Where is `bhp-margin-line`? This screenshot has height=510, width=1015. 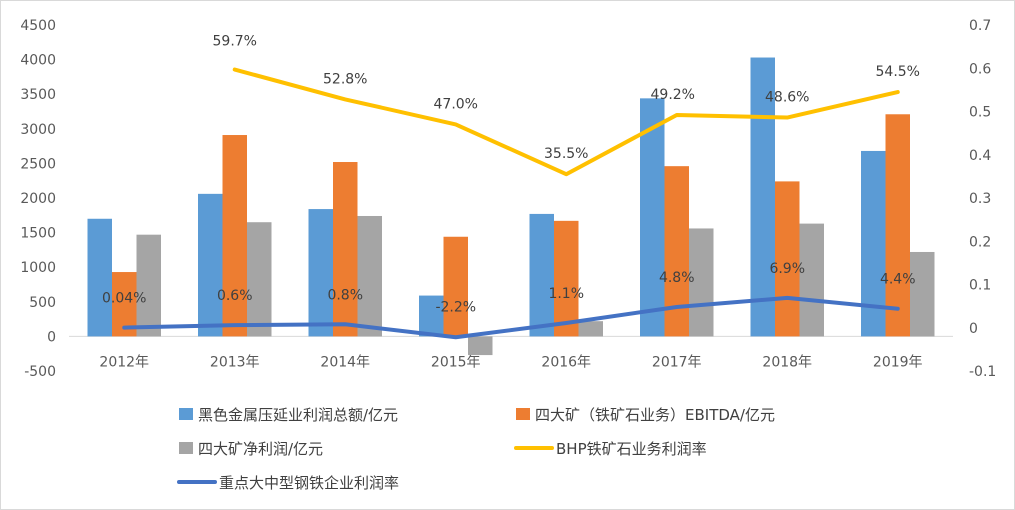
bhp-margin-line is located at coordinates (566, 122).